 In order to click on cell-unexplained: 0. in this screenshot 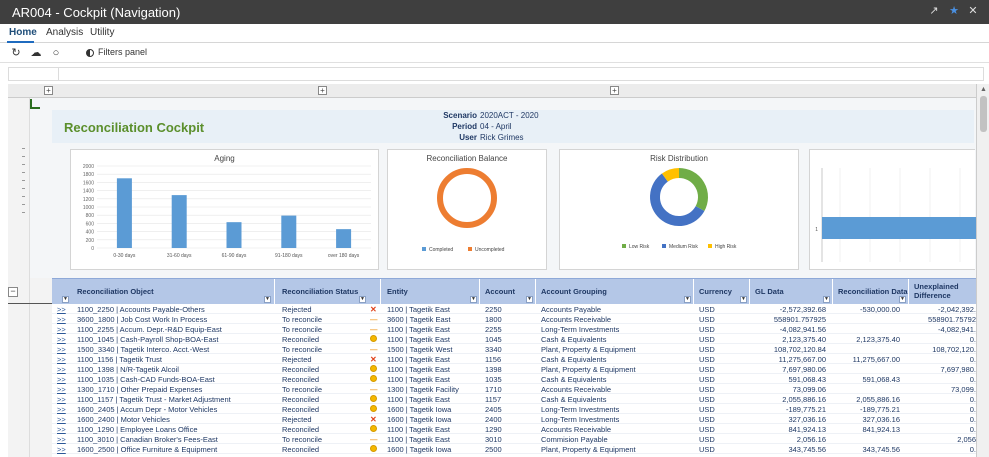, I will do `click(972, 409)`.